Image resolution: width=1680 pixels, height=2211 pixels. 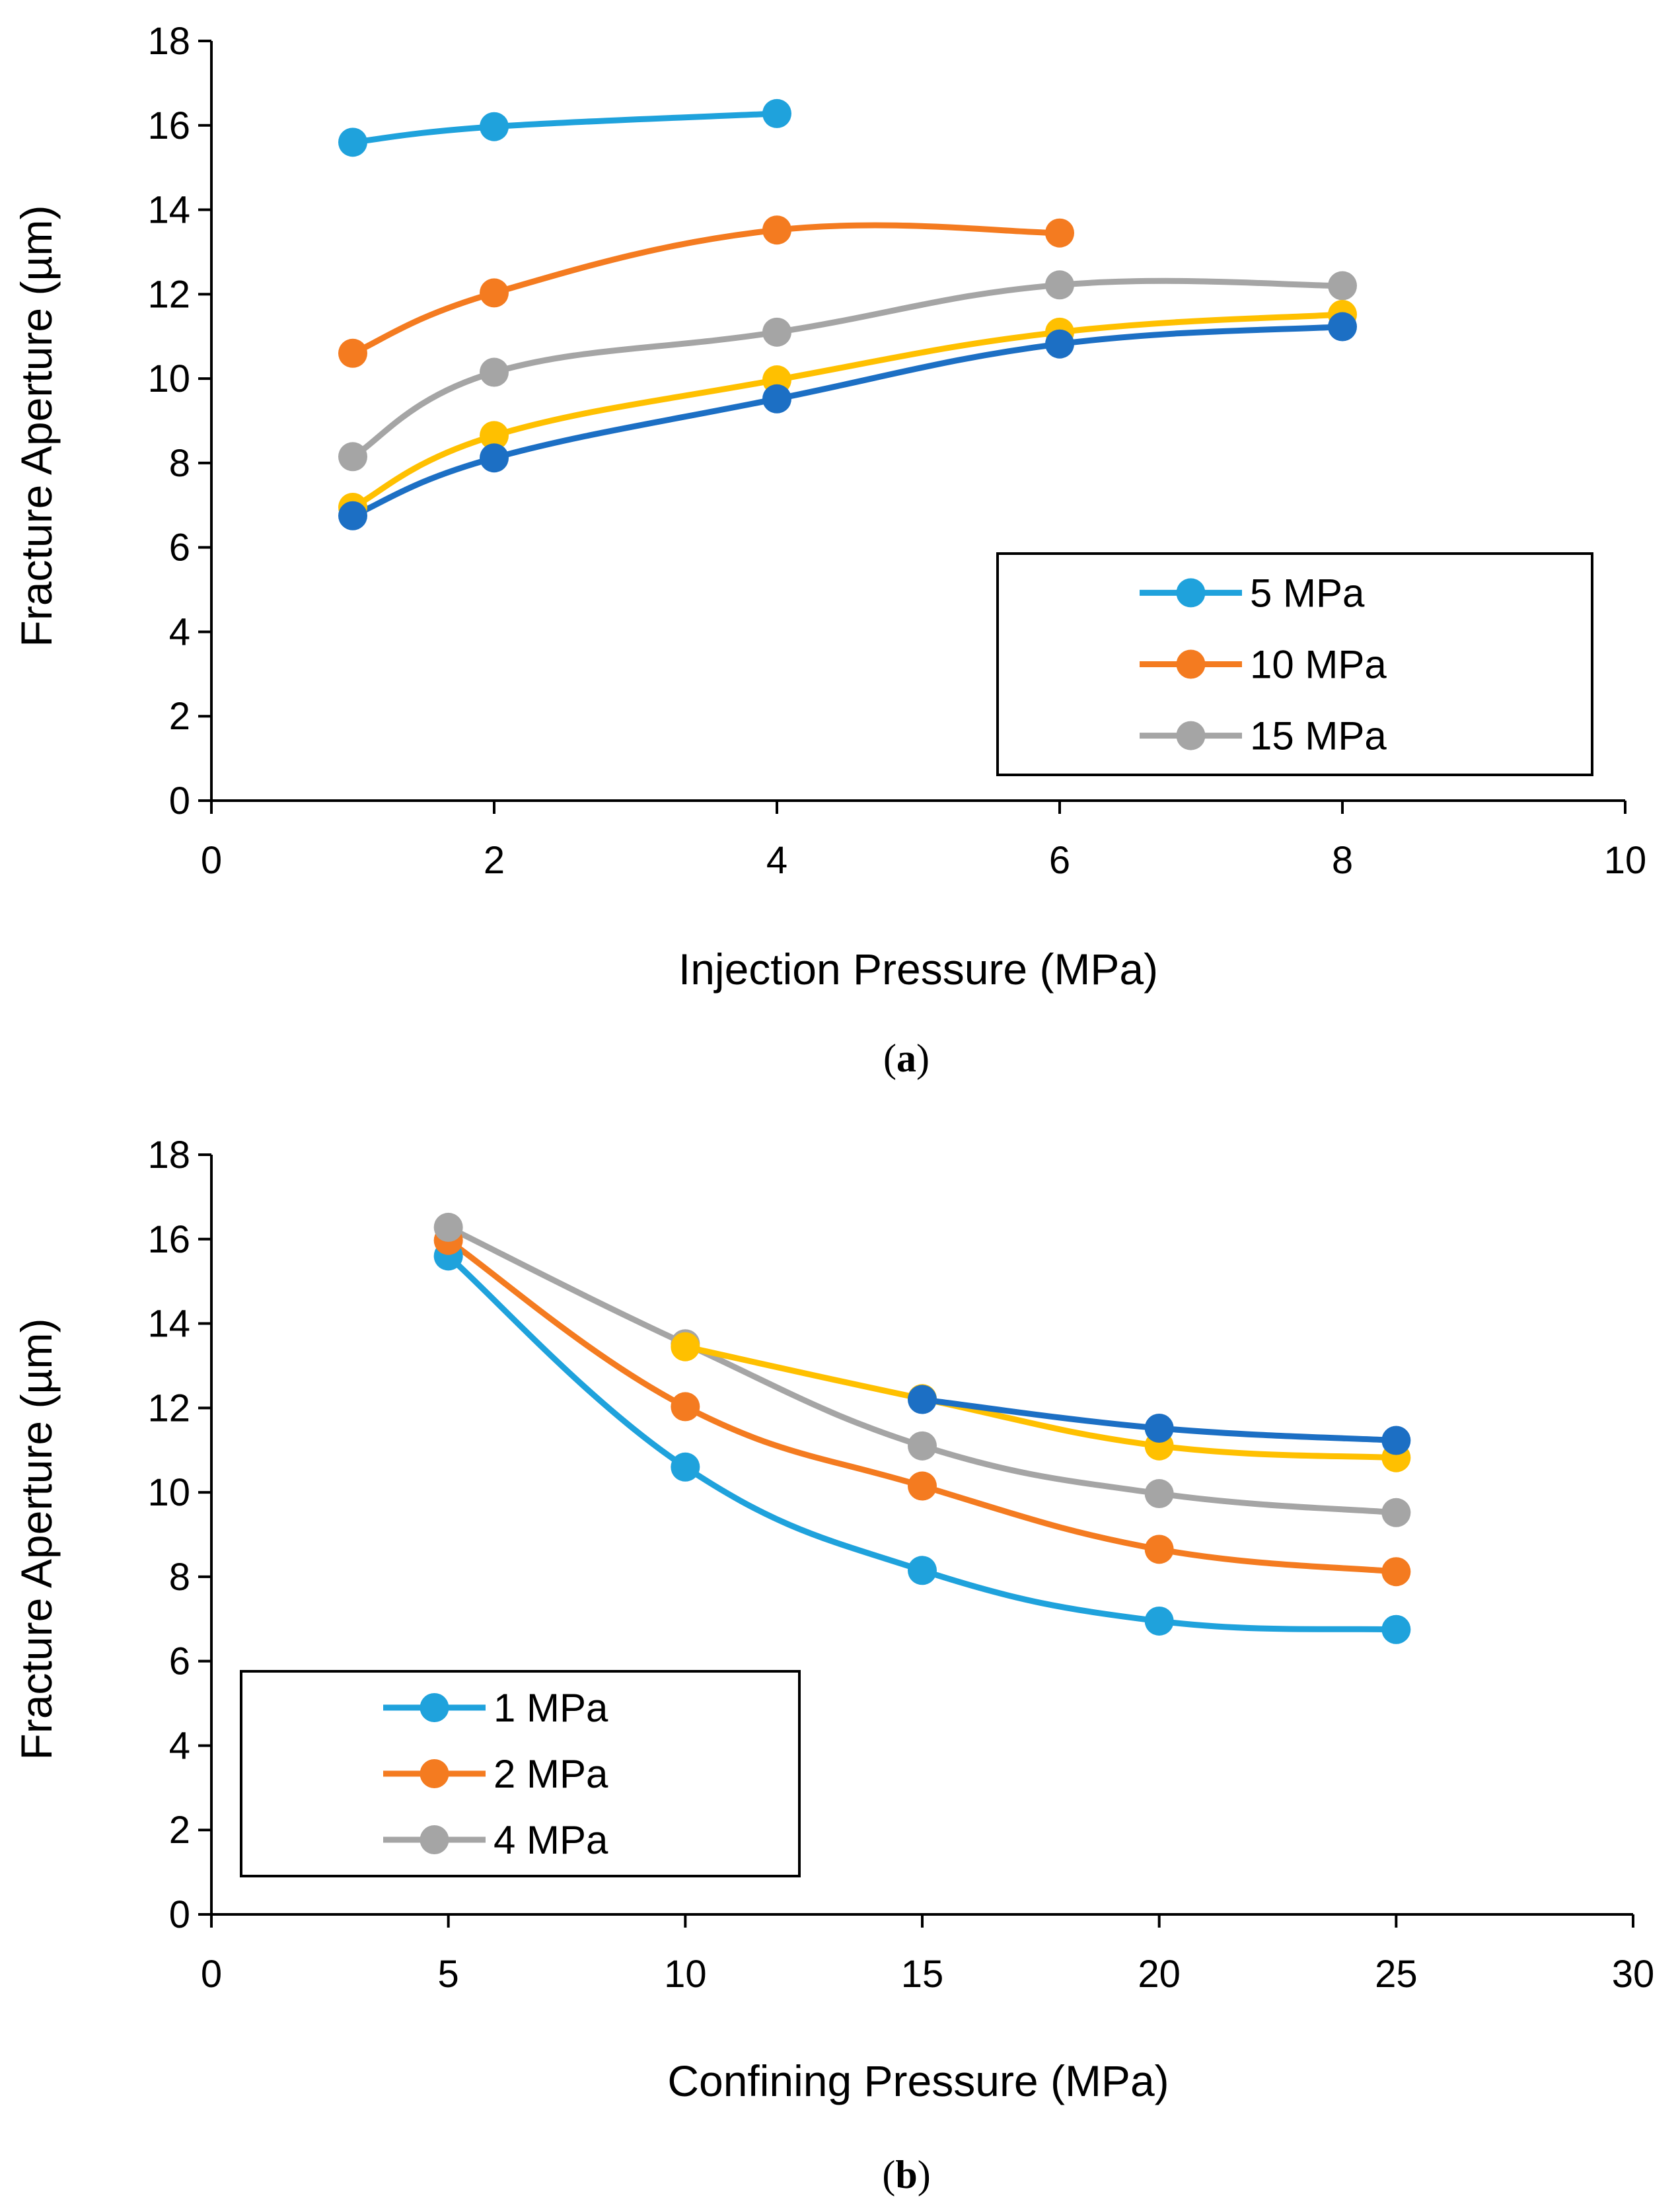 What do you see at coordinates (36, 426) in the screenshot?
I see `y-axis-title-a: Fracture Aperture (µm)` at bounding box center [36, 426].